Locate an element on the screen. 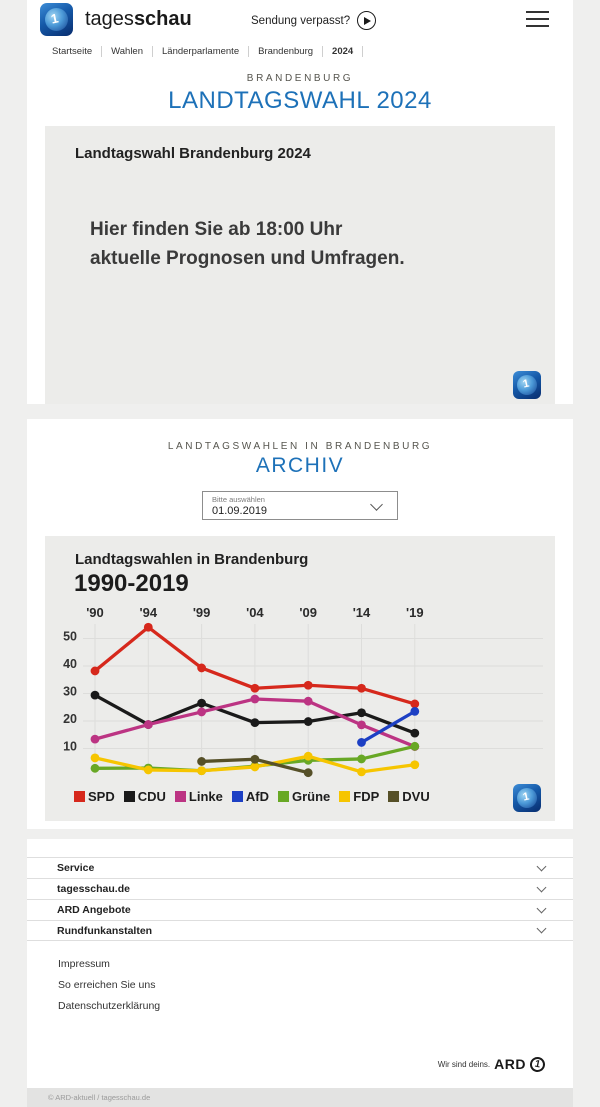 This screenshot has width=600, height=1107. brand-bold: schau is located at coordinates (162, 19).